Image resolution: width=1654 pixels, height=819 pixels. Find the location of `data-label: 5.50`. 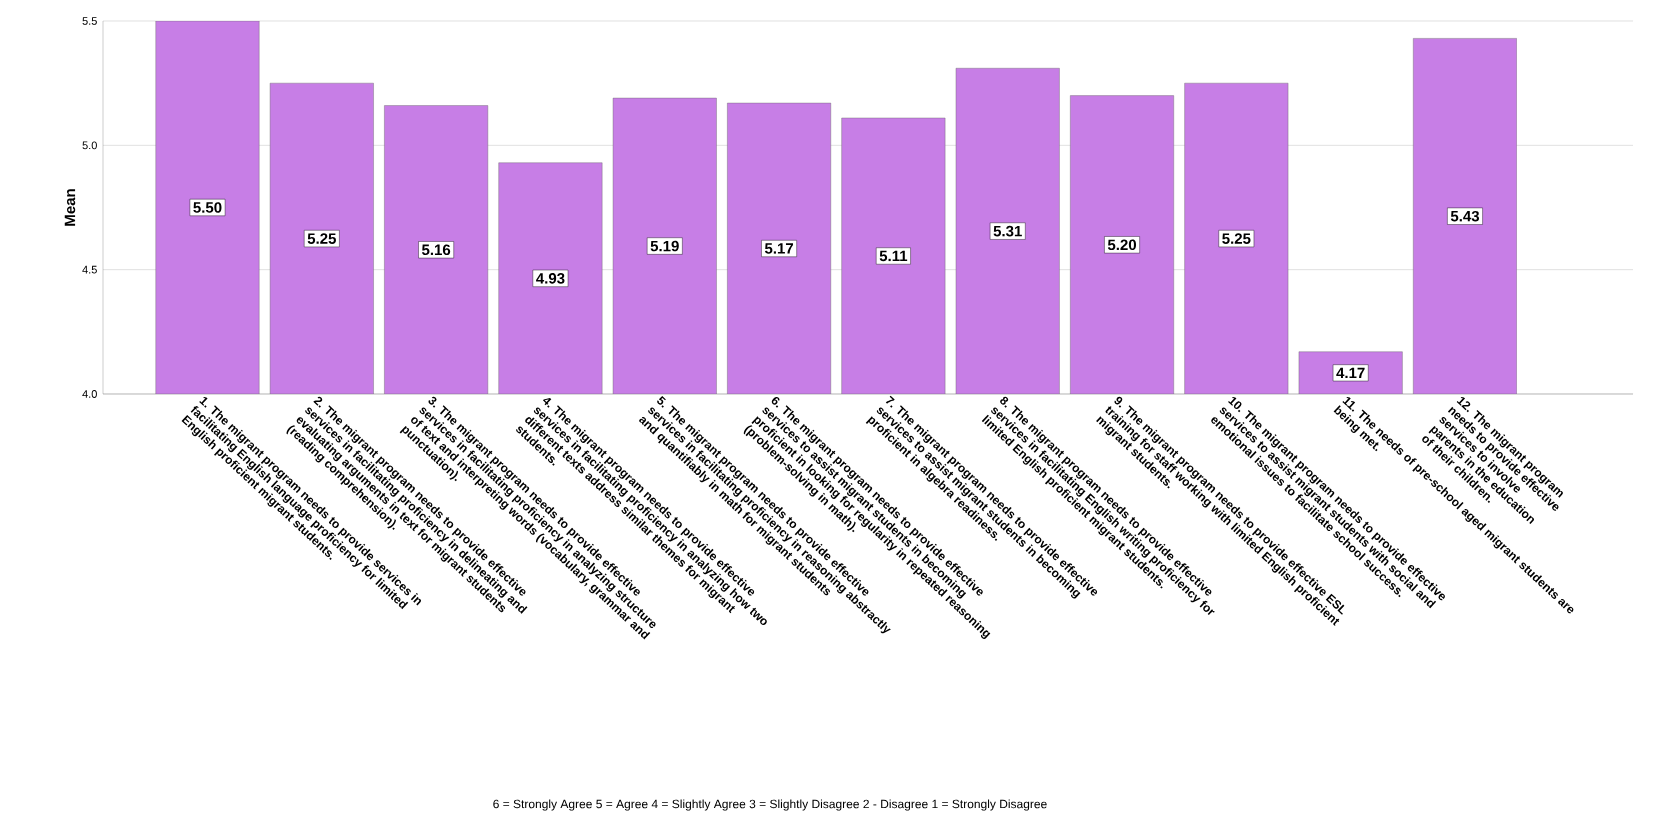

data-label: 5.50 is located at coordinates (207, 207).